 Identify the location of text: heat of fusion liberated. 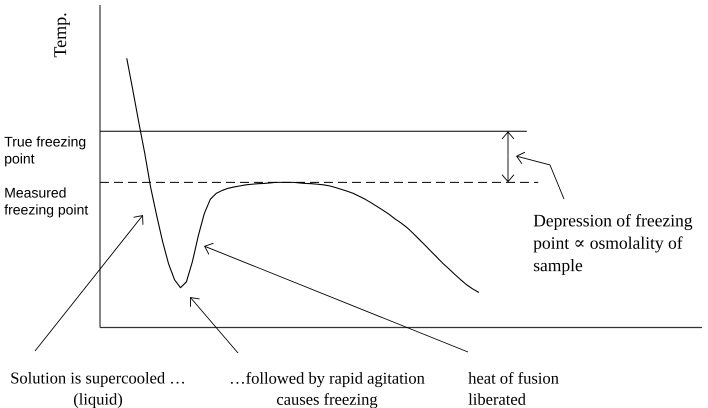
(513, 388).